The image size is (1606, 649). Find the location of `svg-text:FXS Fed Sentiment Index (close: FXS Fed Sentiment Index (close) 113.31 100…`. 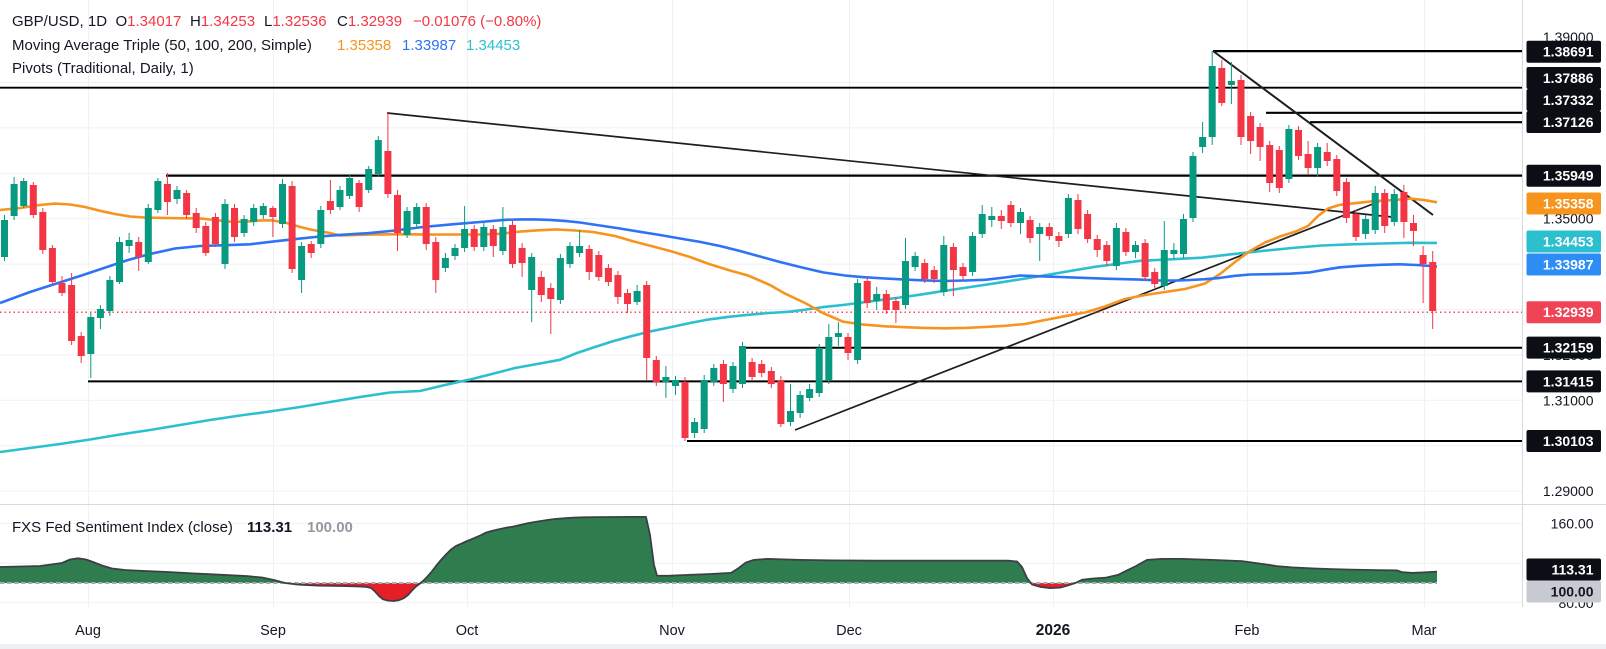

svg-text:FXS Fed Sentiment Index (close: FXS Fed Sentiment Index (close) 113.31 100… is located at coordinates (182, 527).